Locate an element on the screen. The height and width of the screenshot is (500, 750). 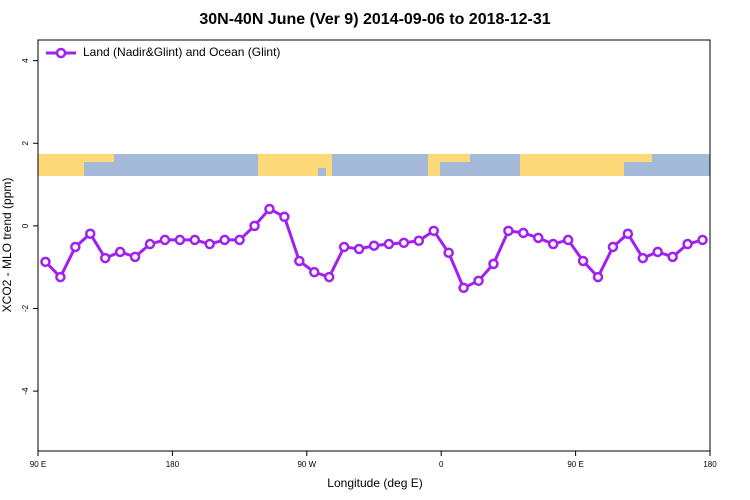
map-strip is located at coordinates (374, 165).